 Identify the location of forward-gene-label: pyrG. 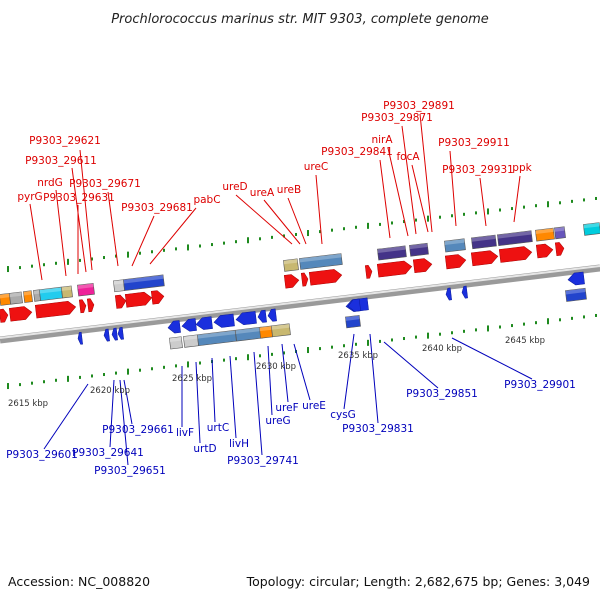
(29, 197).